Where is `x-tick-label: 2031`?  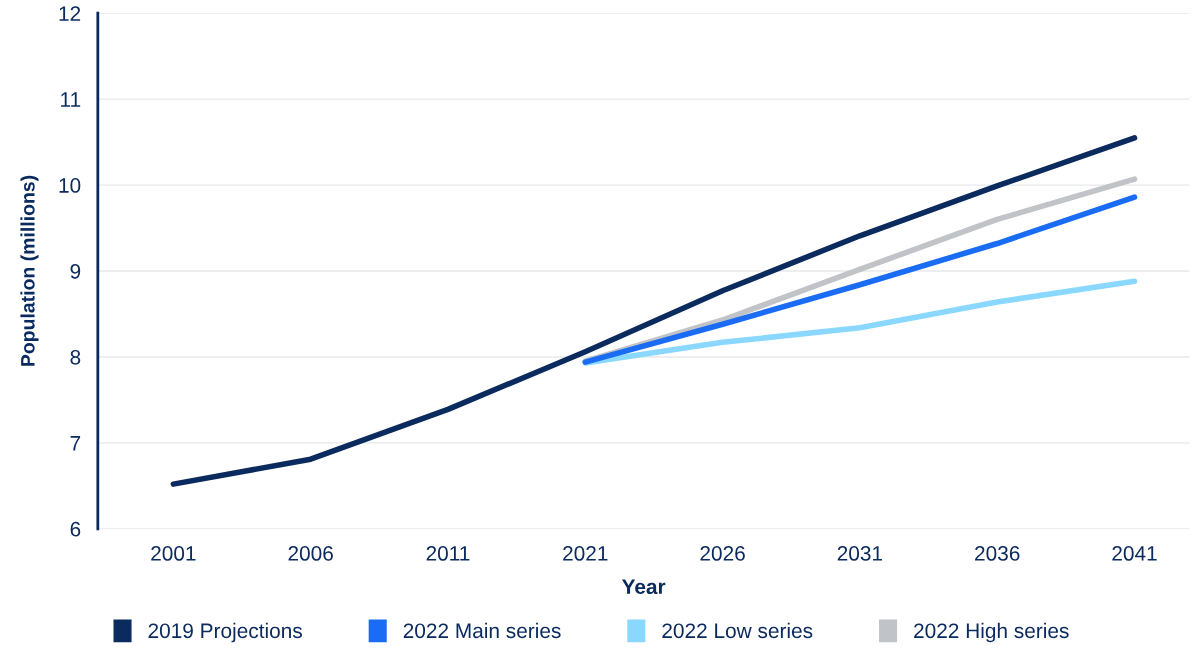
x-tick-label: 2031 is located at coordinates (860, 553).